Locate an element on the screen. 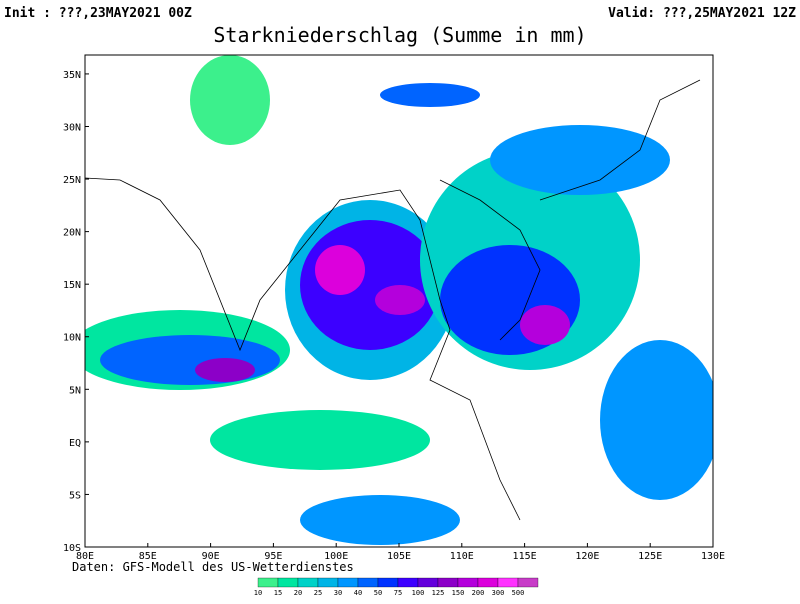 The width and height of the screenshot is (800, 604). legend-label: 50 is located at coordinates (378, 593).